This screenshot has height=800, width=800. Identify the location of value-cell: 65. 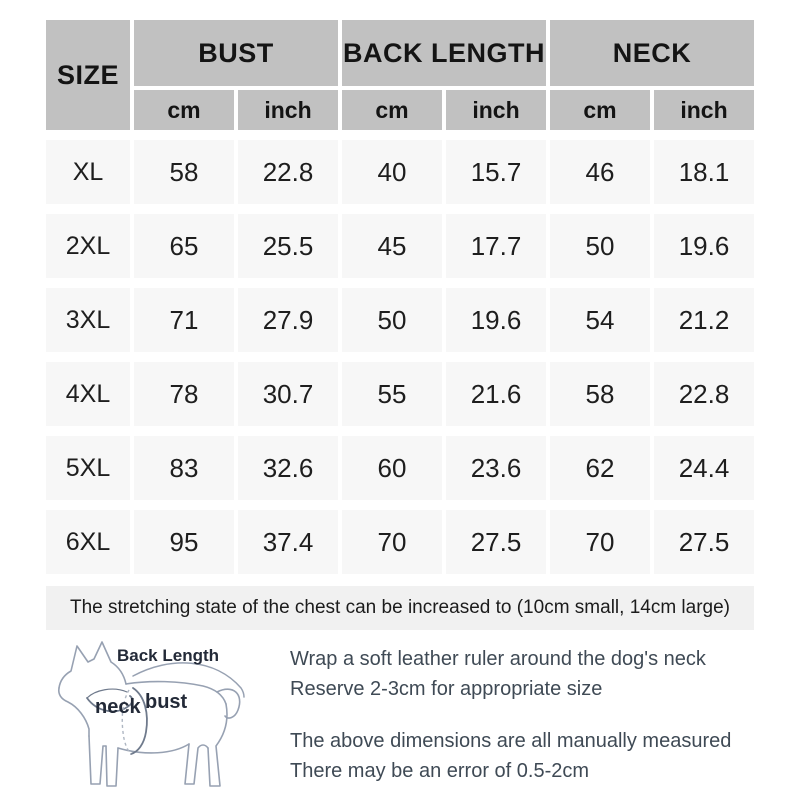
(184, 246).